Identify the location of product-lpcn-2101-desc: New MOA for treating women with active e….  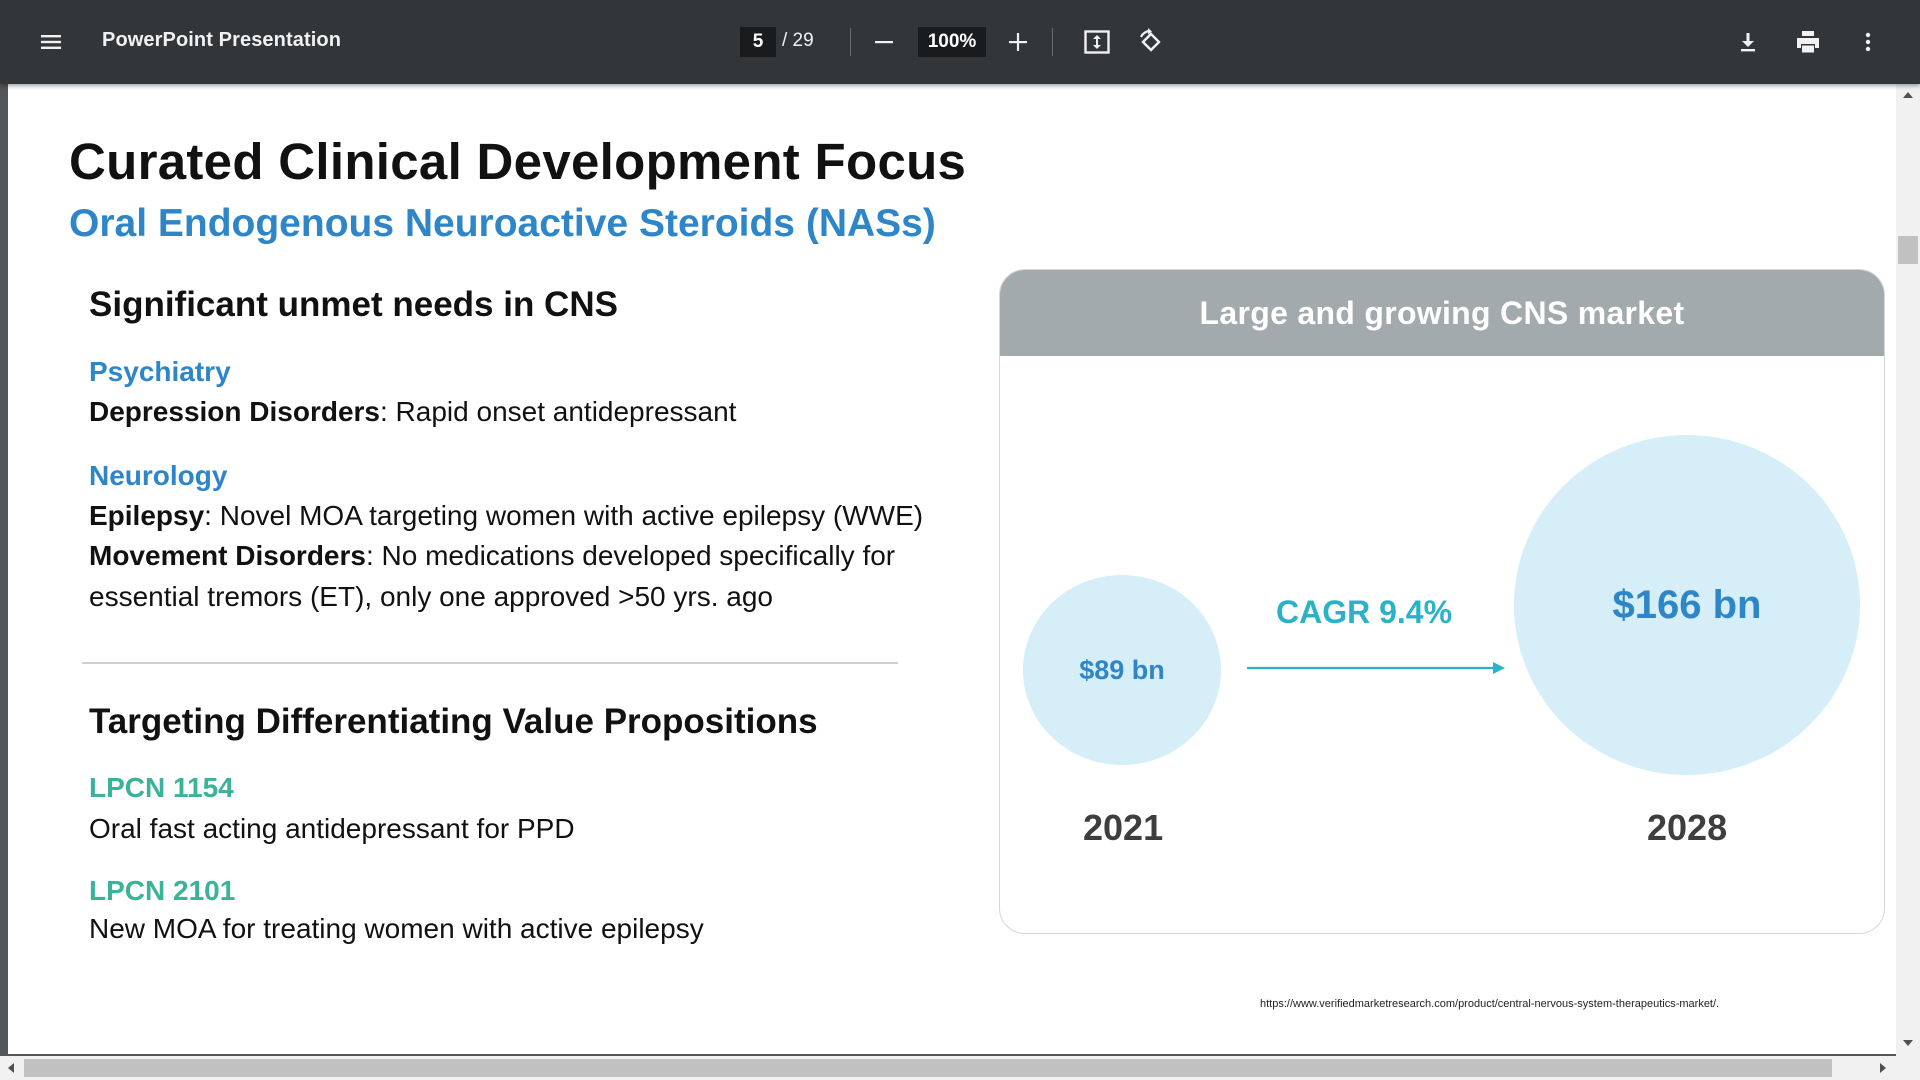
(396, 928).